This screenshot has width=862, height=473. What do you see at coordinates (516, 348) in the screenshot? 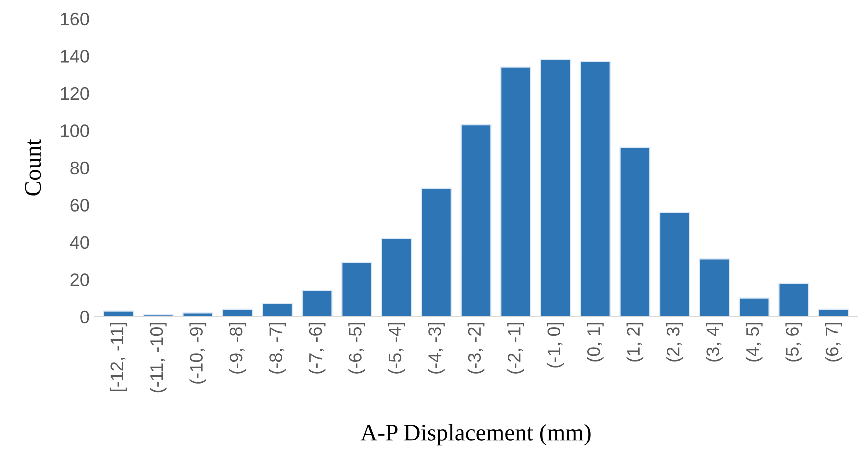
I see `x-tick-label: (-2, -1]` at bounding box center [516, 348].